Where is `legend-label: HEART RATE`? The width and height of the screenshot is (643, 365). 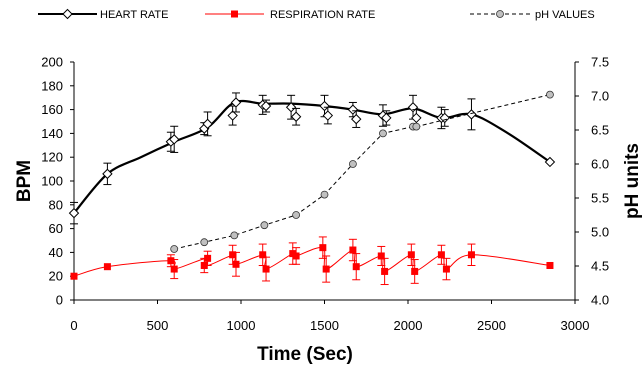 legend-label: HEART RATE is located at coordinates (134, 15).